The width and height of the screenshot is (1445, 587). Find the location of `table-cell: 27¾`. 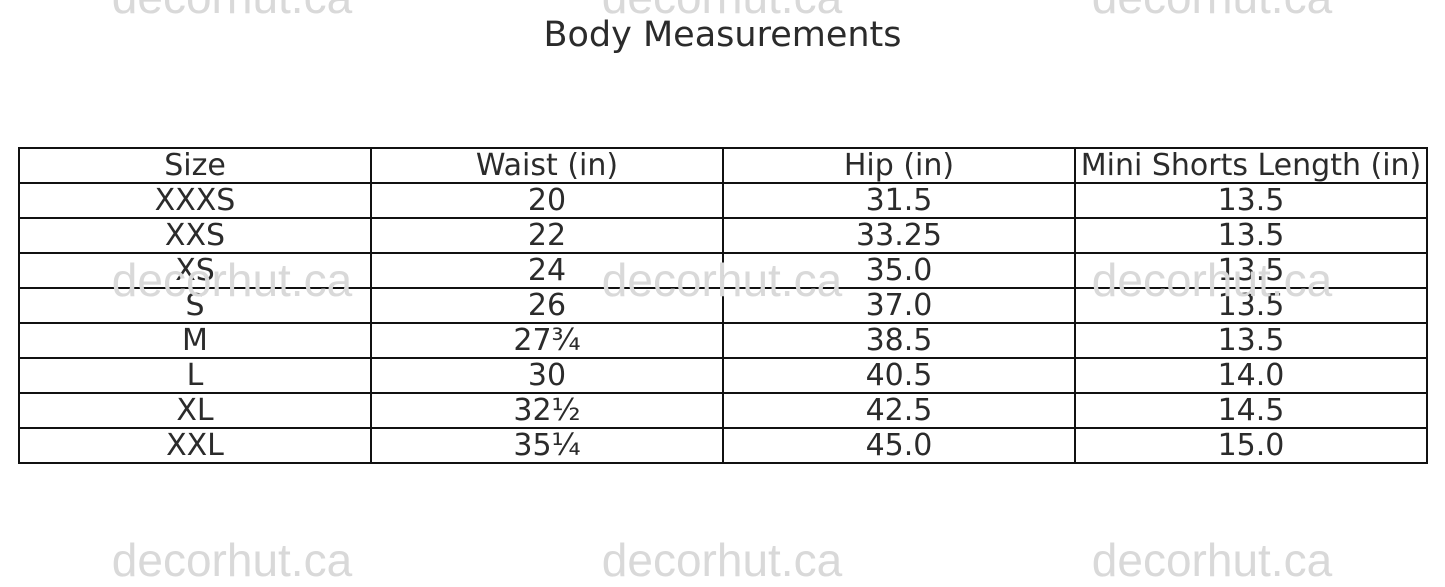

table-cell: 27¾ is located at coordinates (547, 340).